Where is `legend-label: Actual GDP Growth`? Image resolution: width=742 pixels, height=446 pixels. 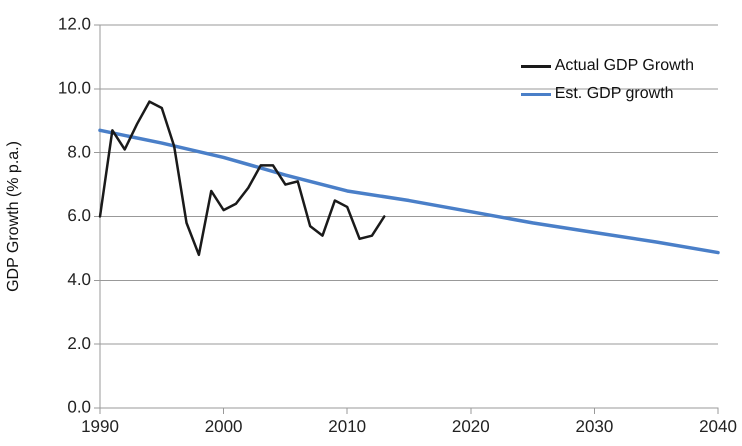 legend-label: Actual GDP Growth is located at coordinates (624, 66).